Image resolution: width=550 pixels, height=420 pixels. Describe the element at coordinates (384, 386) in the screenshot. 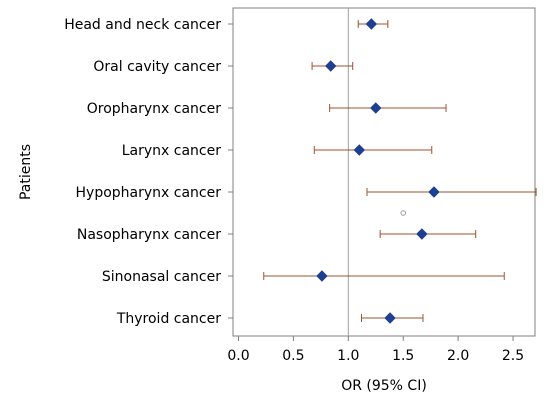

I see `x-axis-title: OR (95% CI)` at that location.